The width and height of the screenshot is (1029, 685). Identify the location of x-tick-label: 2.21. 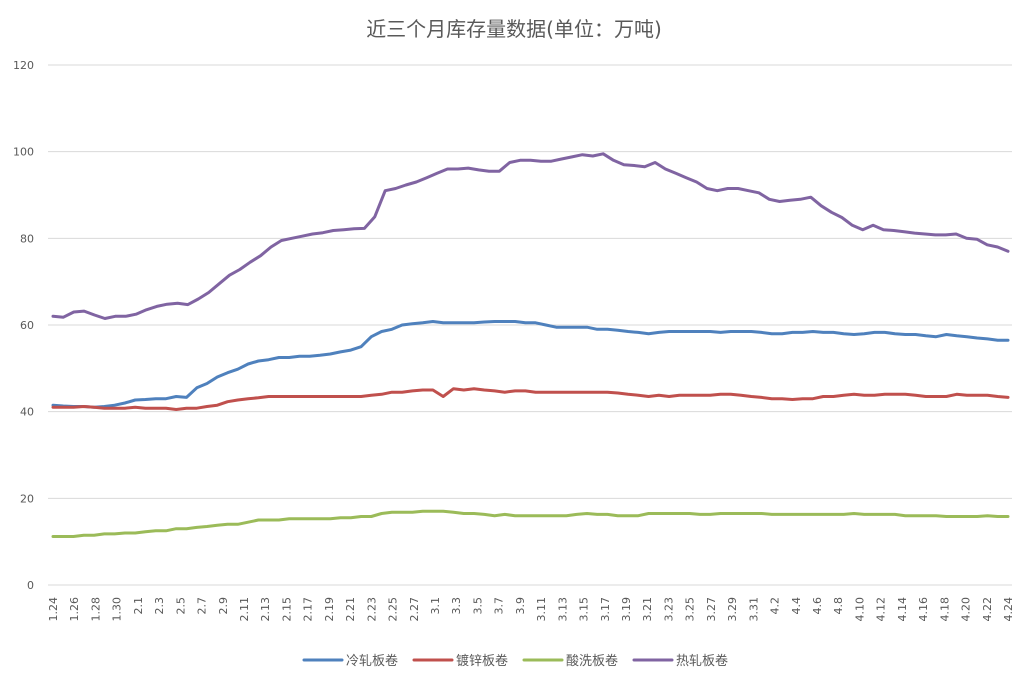
(350, 609).